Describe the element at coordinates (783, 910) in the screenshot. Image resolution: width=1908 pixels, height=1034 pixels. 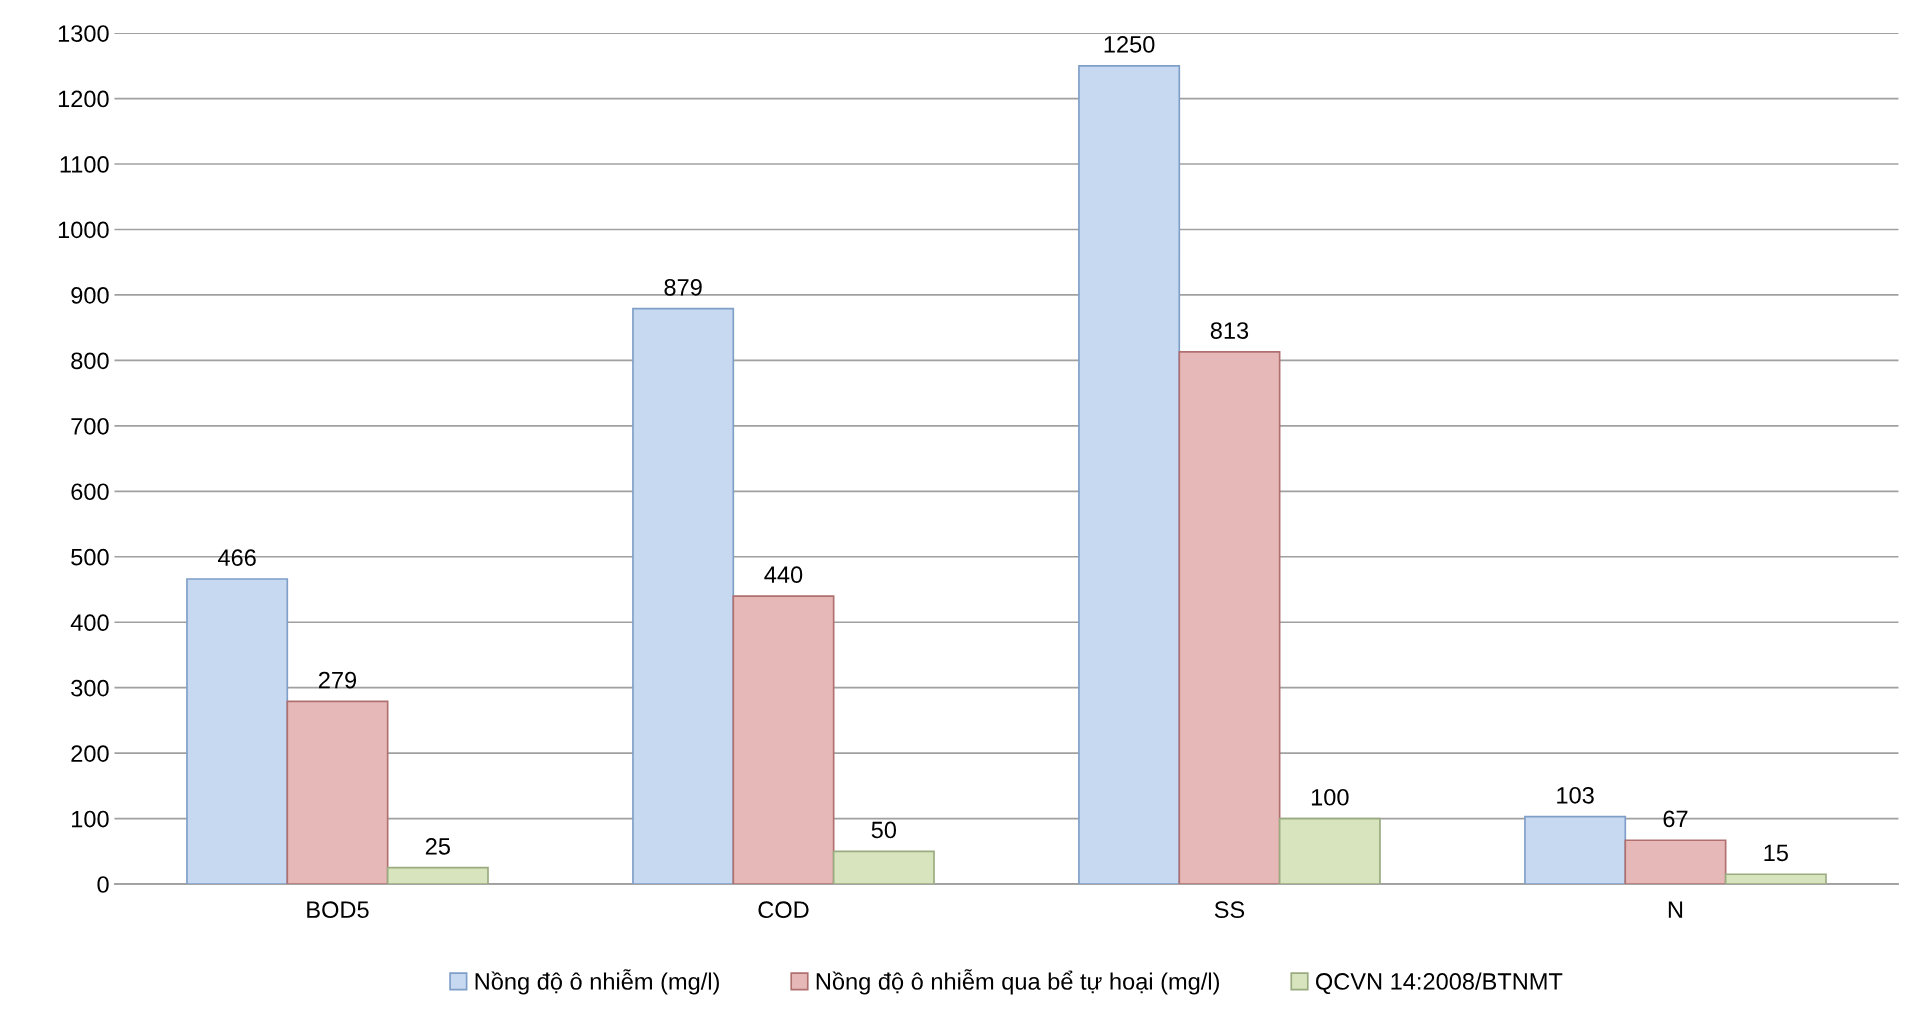
I see `x-tick-label: COD` at that location.